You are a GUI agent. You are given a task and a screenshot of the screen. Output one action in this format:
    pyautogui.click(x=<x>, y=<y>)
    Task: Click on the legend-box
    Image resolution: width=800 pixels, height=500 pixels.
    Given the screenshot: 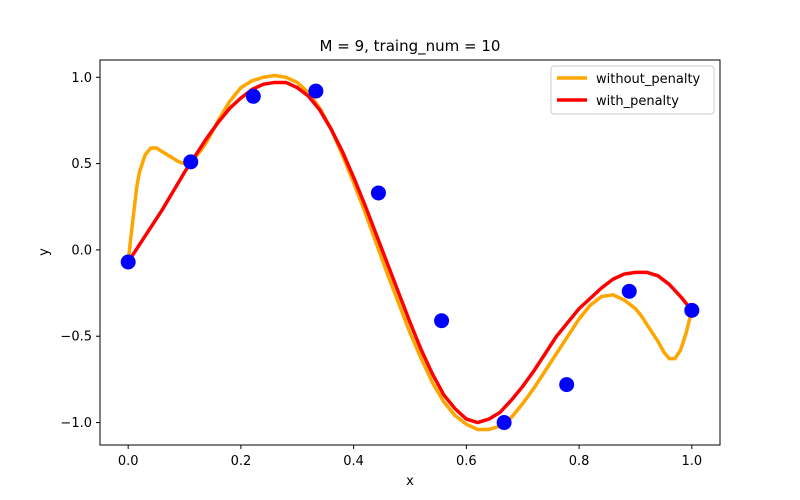 What is the action you would take?
    pyautogui.click(x=632, y=90)
    